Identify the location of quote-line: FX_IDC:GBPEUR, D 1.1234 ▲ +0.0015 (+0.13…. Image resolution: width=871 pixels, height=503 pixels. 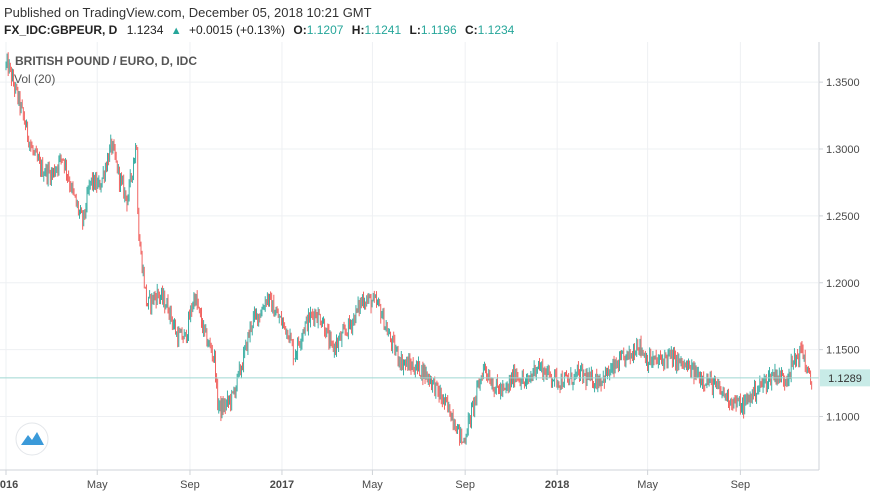
(259, 30).